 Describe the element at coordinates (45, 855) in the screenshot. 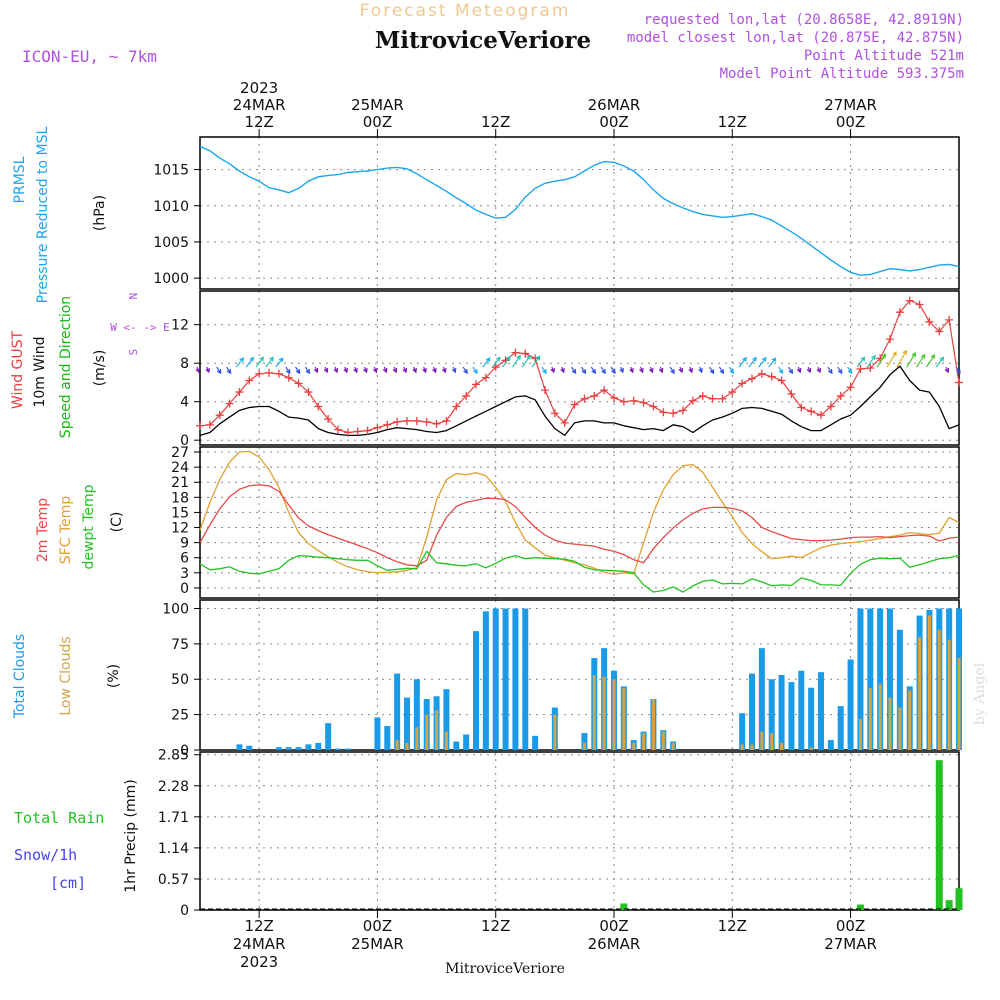

I see `snow-label: Snow/1h` at that location.